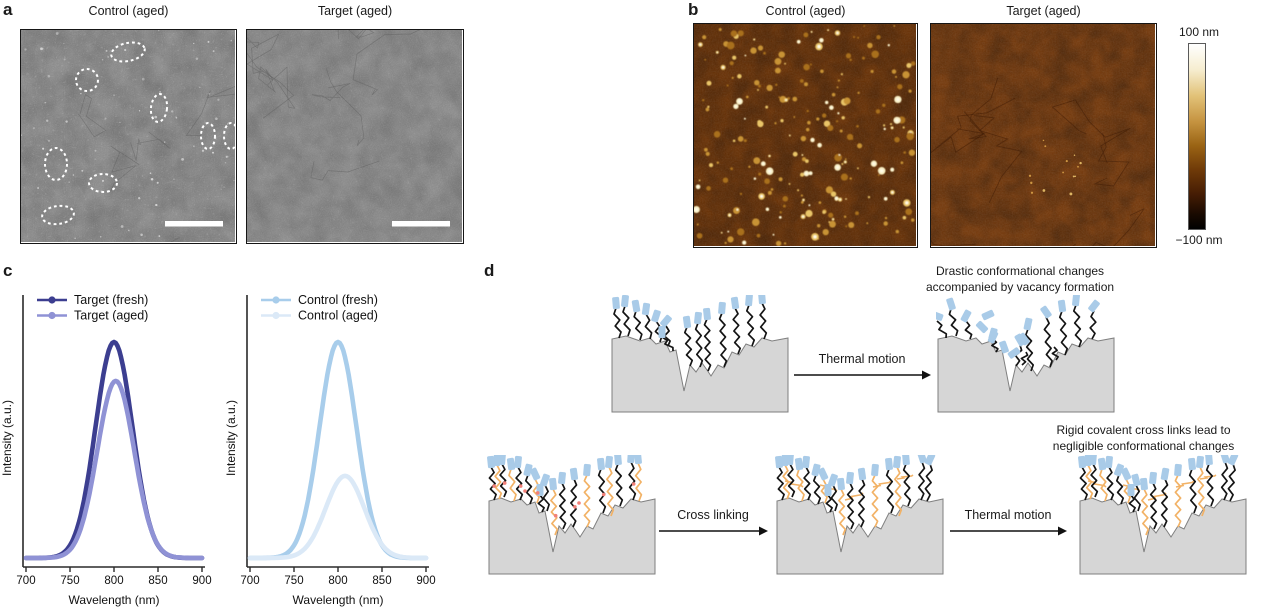 The width and height of the screenshot is (1269, 616). What do you see at coordinates (1208, 477) in the screenshot?
I see `crosslink-bond` at bounding box center [1208, 477].